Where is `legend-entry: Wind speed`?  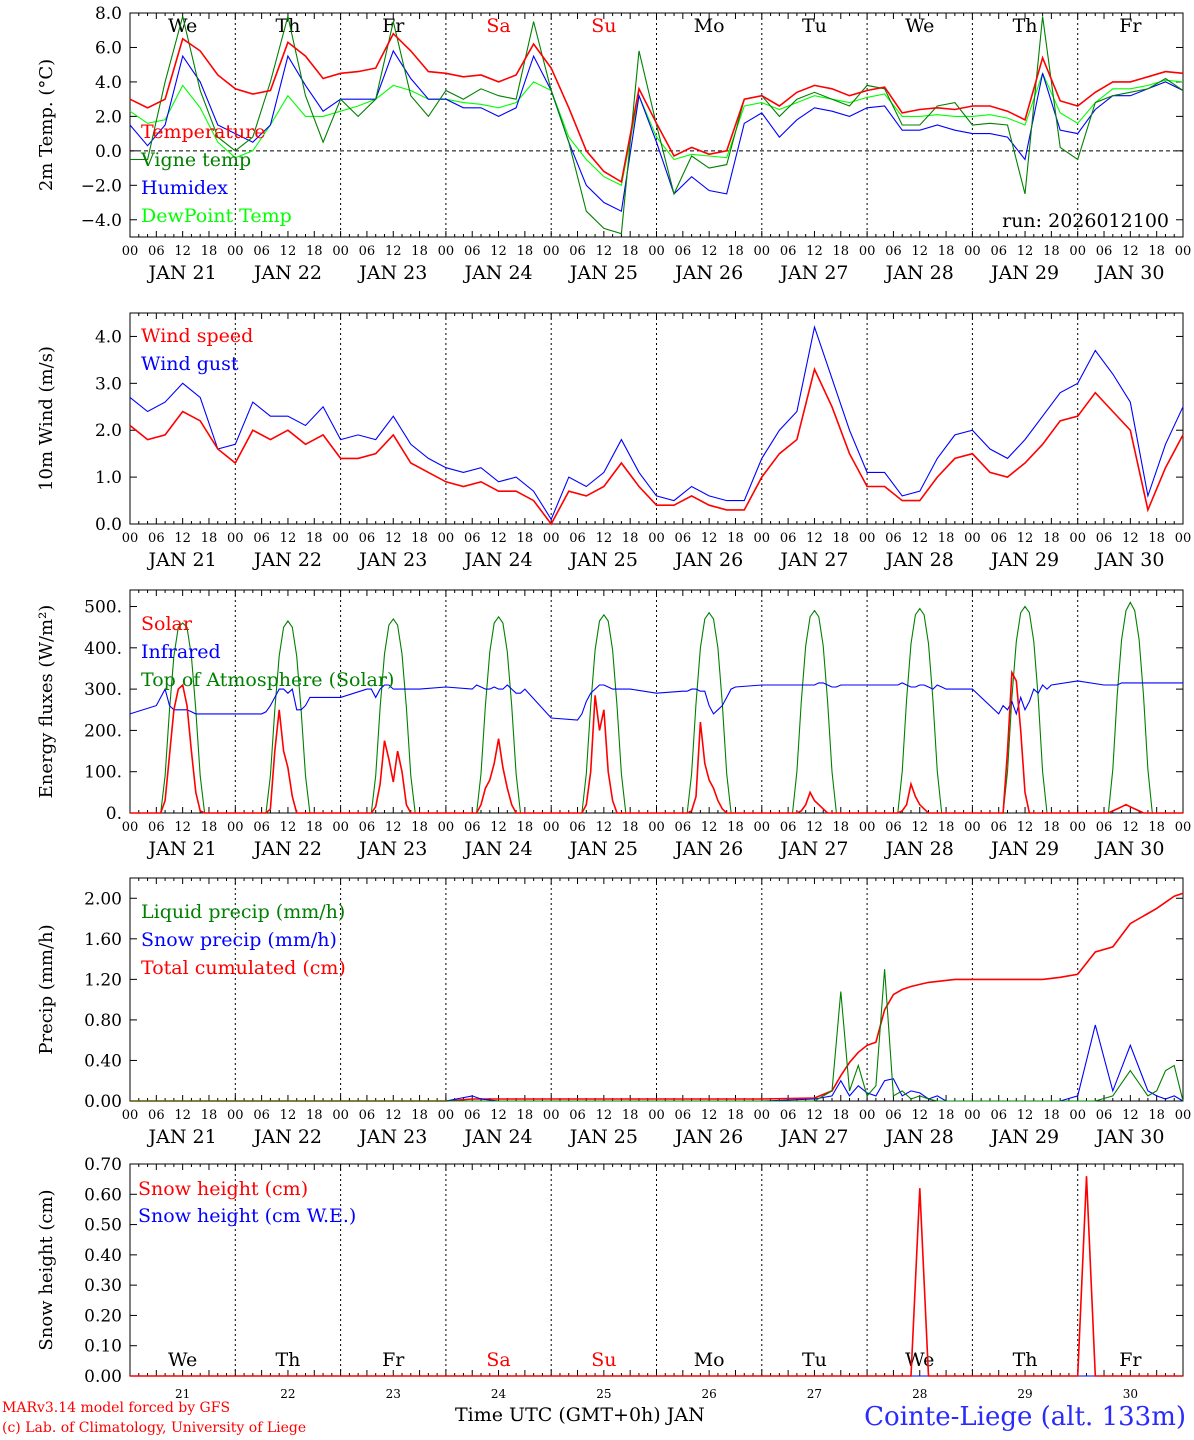 legend-entry: Wind speed is located at coordinates (197, 336).